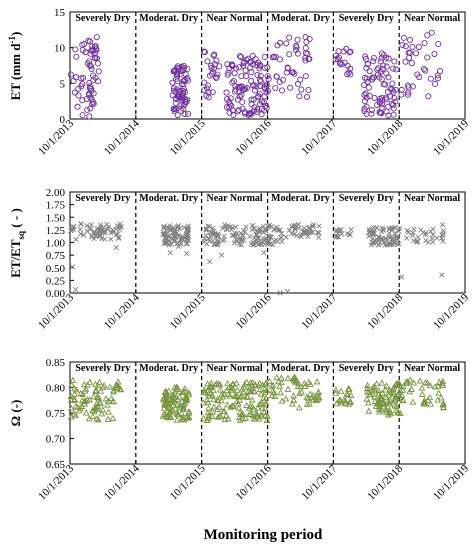 The width and height of the screenshot is (475, 550). I want to click on y-axis-label: Ω (-), so click(15, 413).